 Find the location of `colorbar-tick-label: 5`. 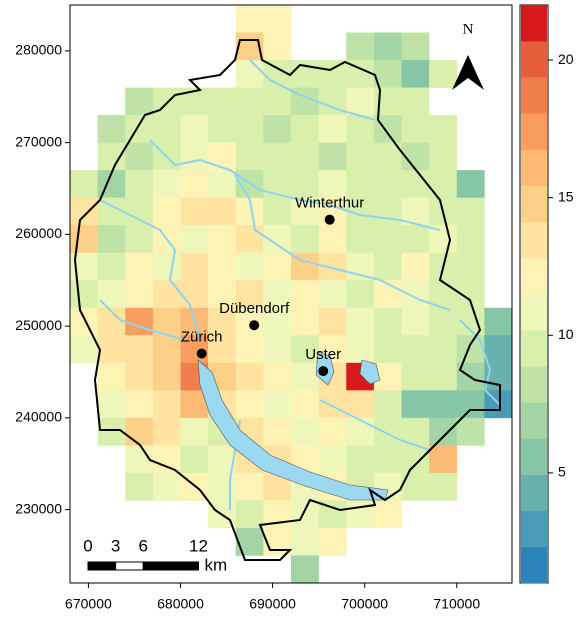

colorbar-tick-label: 5 is located at coordinates (562, 472).